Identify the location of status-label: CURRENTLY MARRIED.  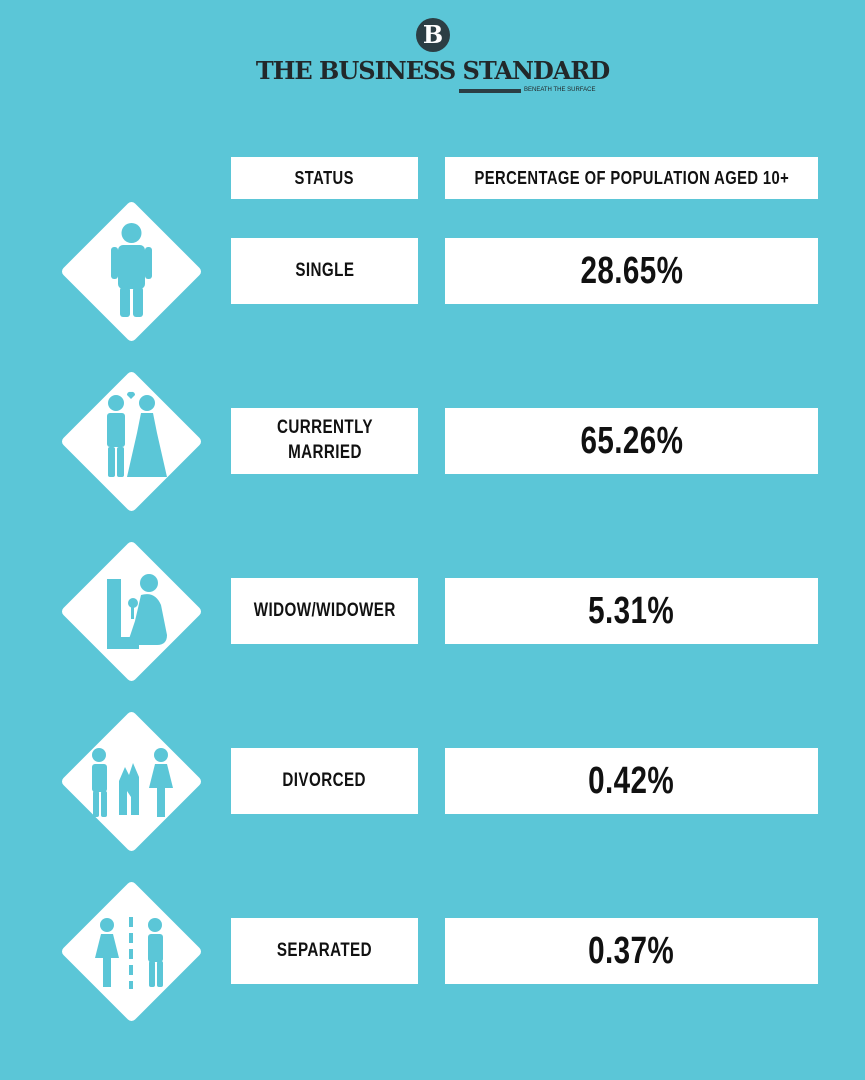
(324, 440).